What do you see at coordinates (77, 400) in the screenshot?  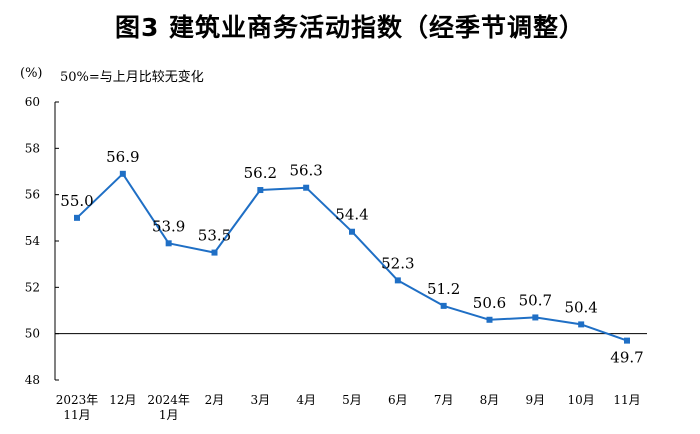 I see `x-tick-label-line: 2023年` at bounding box center [77, 400].